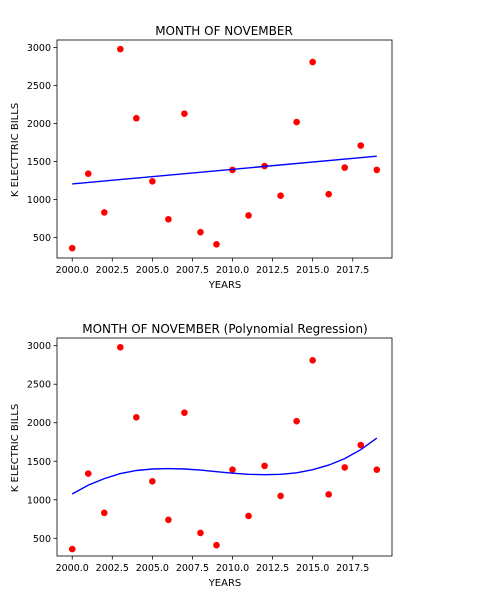 This screenshot has width=482, height=604. What do you see at coordinates (232, 270) in the screenshot?
I see `chart-1-x-tick-label: 2010.0` at bounding box center [232, 270].